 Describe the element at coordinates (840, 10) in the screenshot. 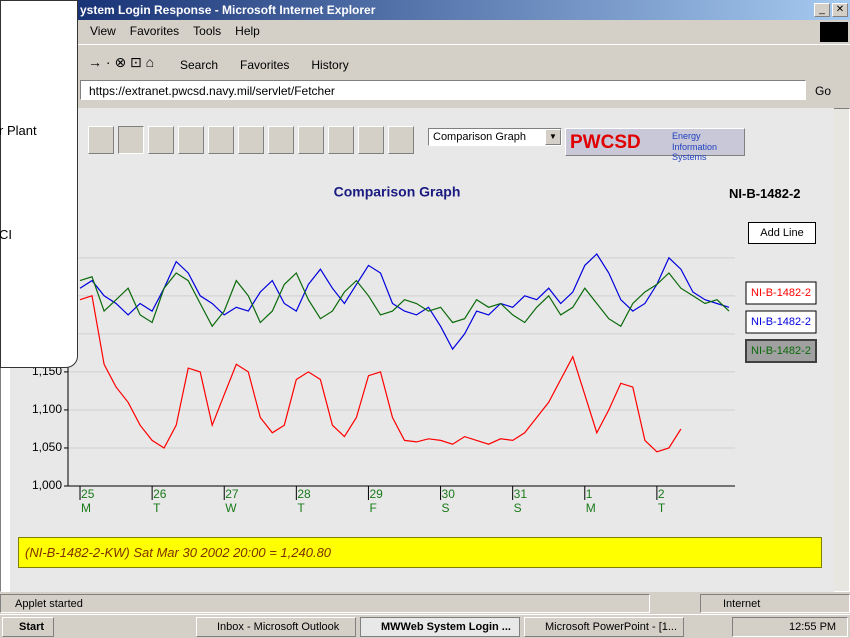

I see `close-button: ✕` at that location.